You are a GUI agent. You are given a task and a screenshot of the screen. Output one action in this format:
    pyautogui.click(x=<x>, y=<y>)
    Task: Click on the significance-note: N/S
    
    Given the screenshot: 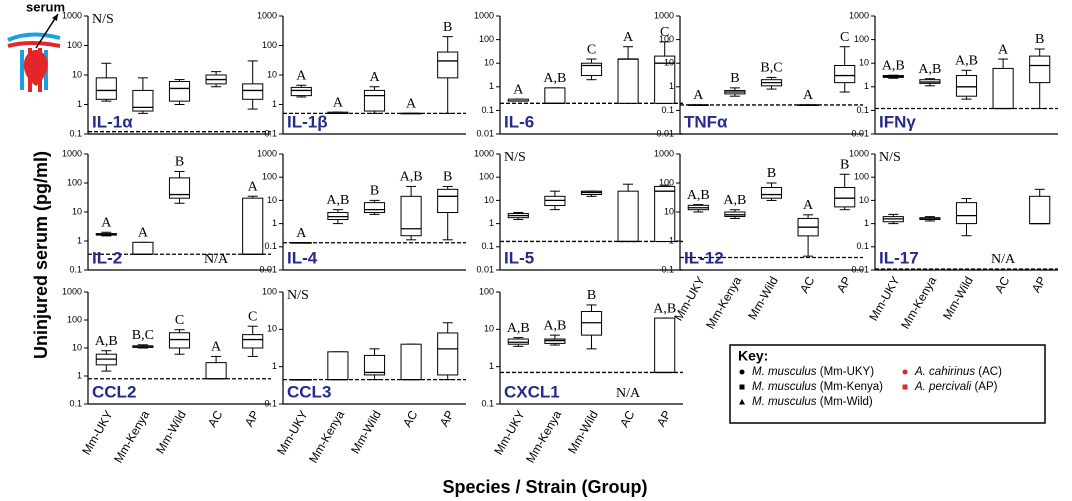 What is the action you would take?
    pyautogui.click(x=298, y=295)
    